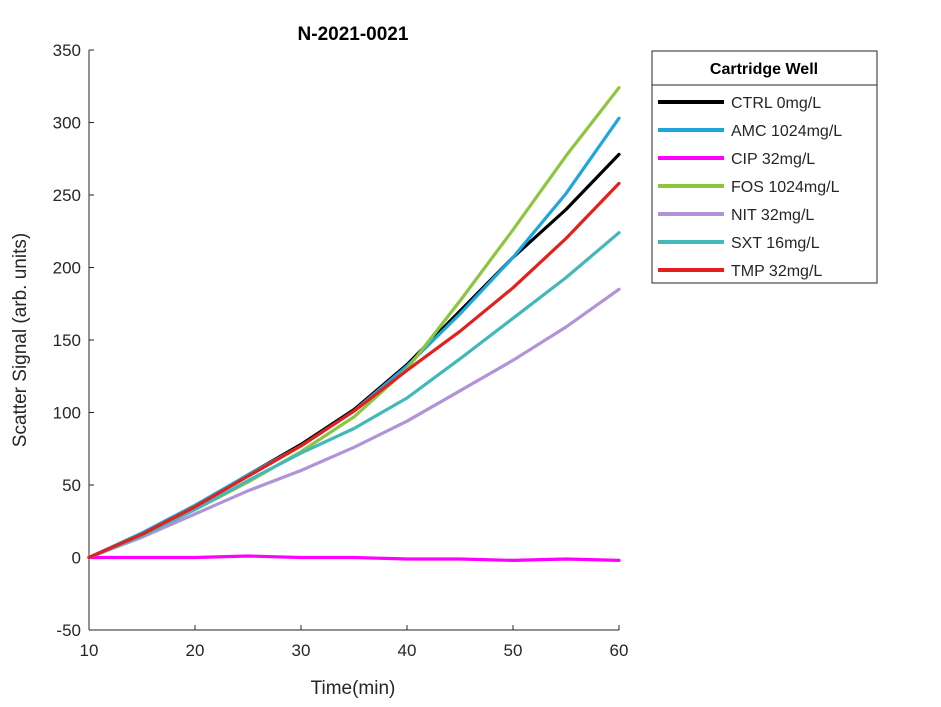 Image resolution: width=941 pixels, height=707 pixels. What do you see at coordinates (67, 195) in the screenshot?
I see `y-tick-label: 250` at bounding box center [67, 195].